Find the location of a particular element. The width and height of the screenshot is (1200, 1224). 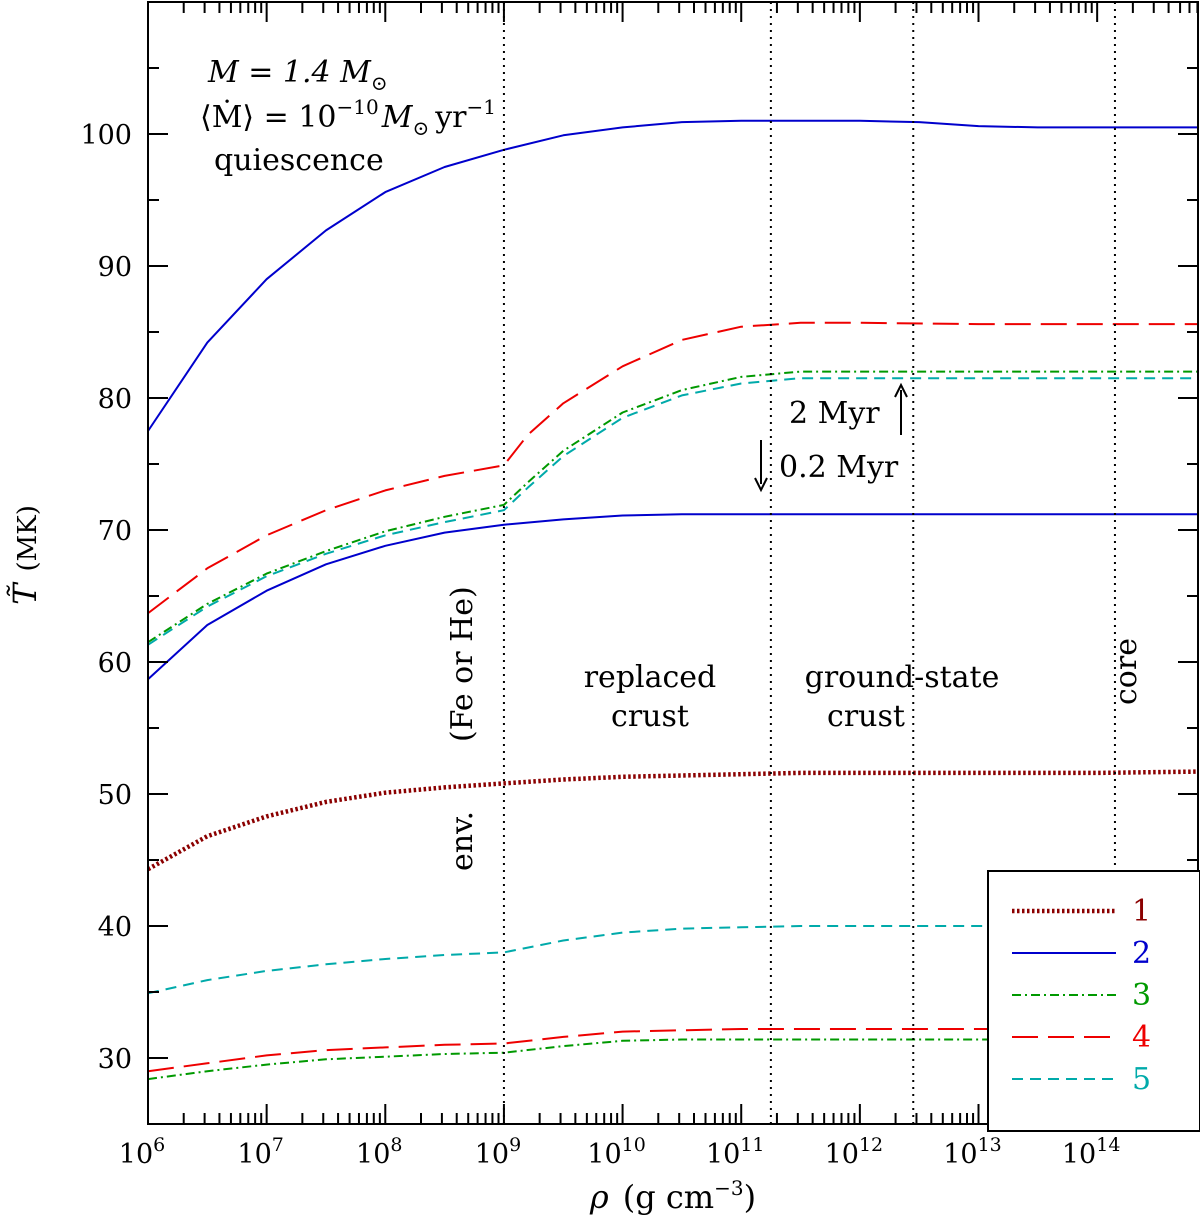

y-tick-label: 30 is located at coordinates (115, 1059).